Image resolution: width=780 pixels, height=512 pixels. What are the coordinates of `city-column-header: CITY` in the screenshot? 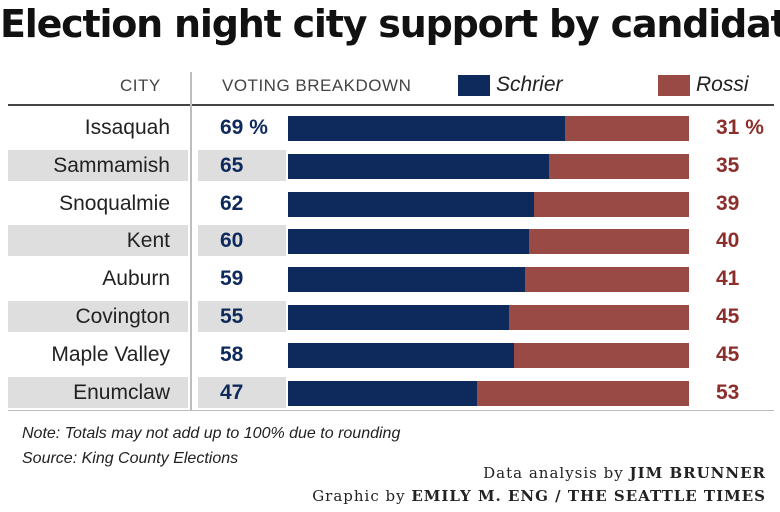 It's located at (140, 85).